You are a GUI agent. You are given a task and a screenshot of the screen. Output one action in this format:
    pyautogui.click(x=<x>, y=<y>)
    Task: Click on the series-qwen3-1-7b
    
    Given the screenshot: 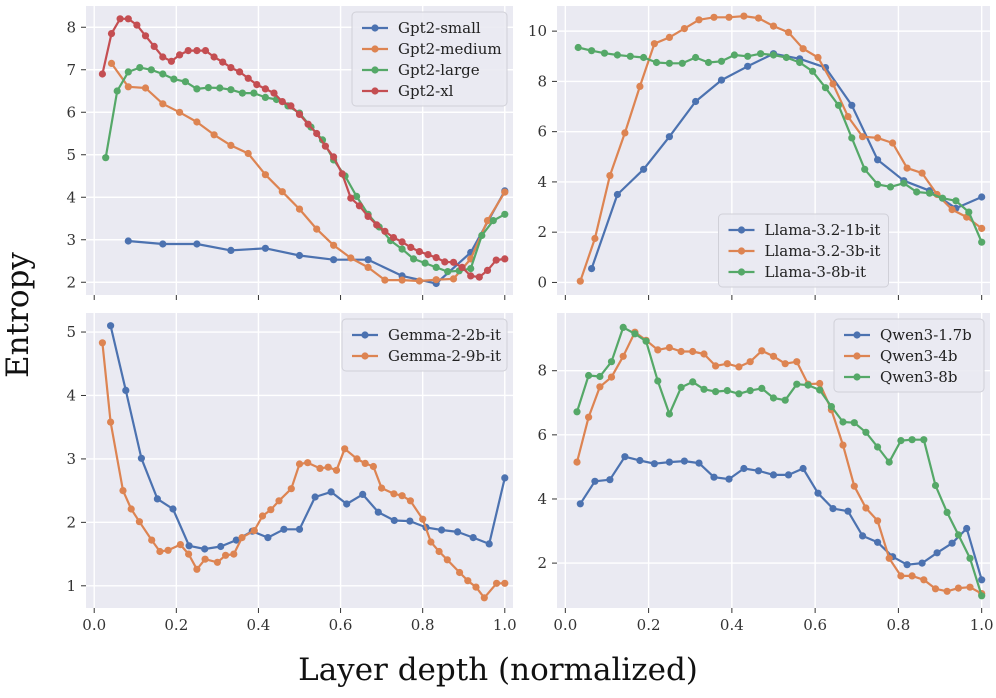 What is the action you would take?
    pyautogui.click(x=781, y=518)
    